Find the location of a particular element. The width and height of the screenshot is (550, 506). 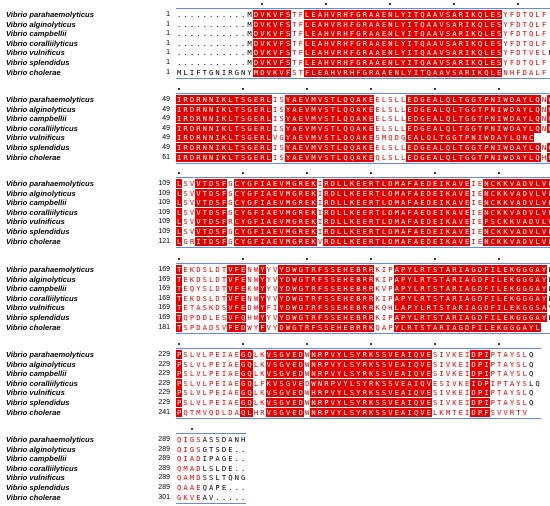

residue: W is located at coordinates (294, 279).